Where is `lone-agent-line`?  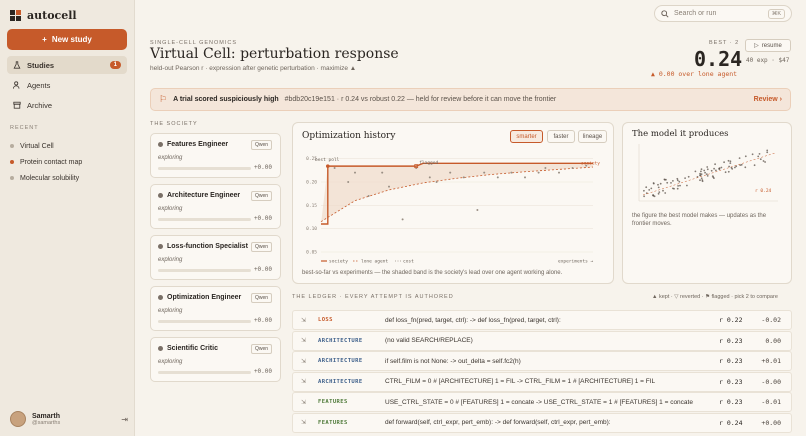 lone-agent-line is located at coordinates (457, 194).